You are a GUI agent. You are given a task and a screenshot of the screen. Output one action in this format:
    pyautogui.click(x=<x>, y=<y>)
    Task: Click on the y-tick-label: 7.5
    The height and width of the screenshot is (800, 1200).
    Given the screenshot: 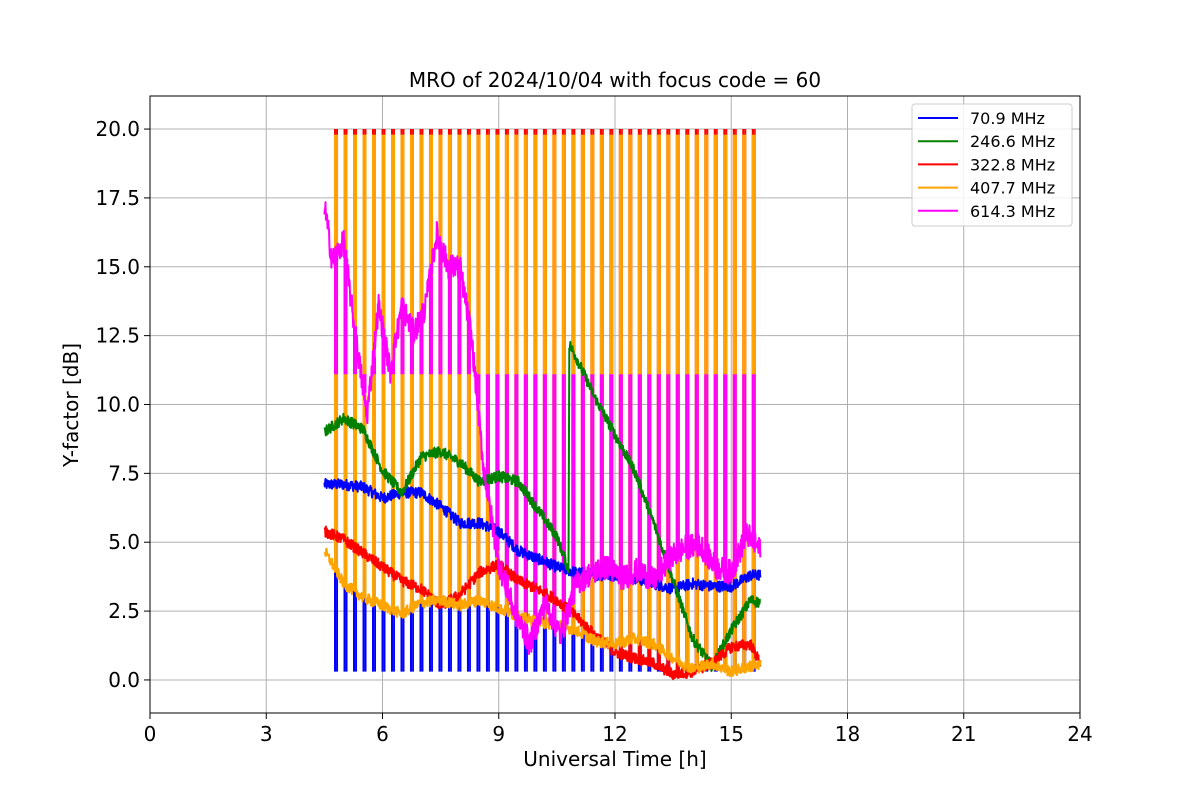 What is the action you would take?
    pyautogui.click(x=124, y=473)
    